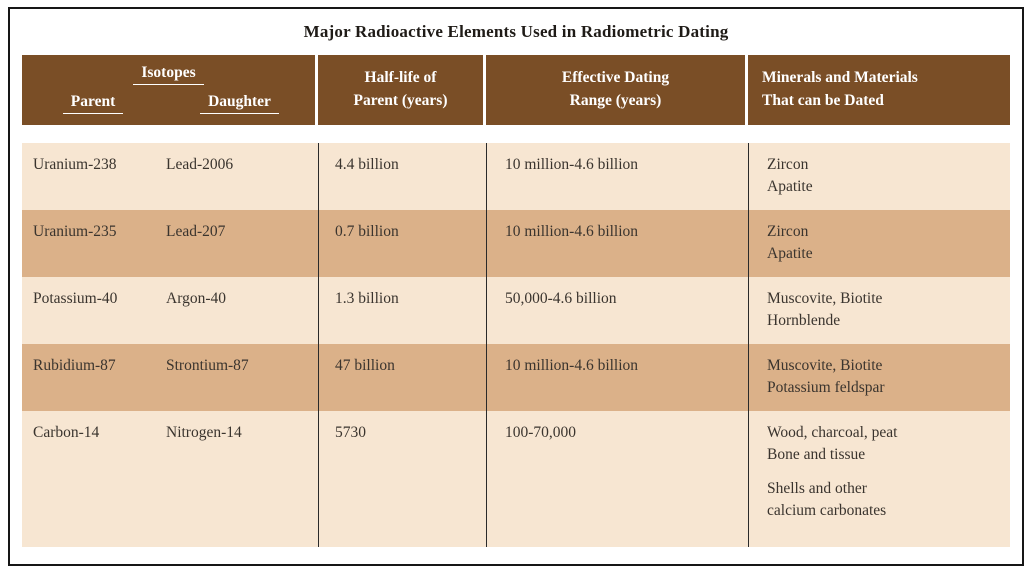 This screenshot has width=1032, height=573. Describe the element at coordinates (827, 511) in the screenshot. I see `minerals-line: calcium carbonates` at that location.